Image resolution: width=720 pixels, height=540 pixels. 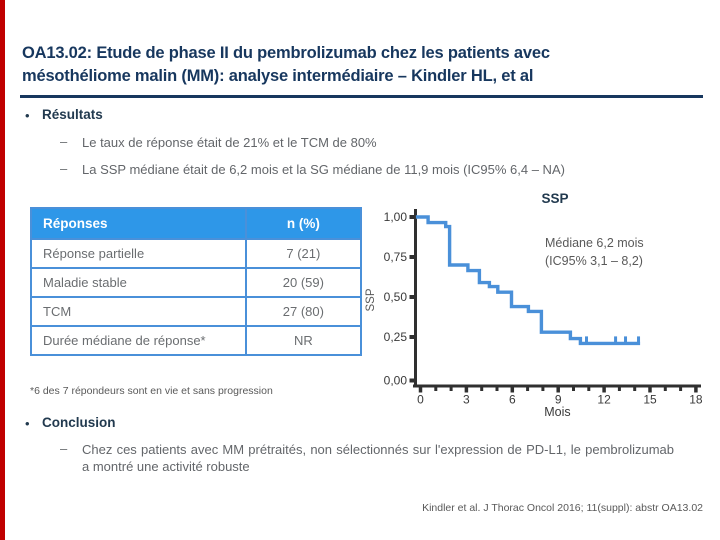 I want to click on table-header-n-pct: n (%), so click(x=303, y=223).